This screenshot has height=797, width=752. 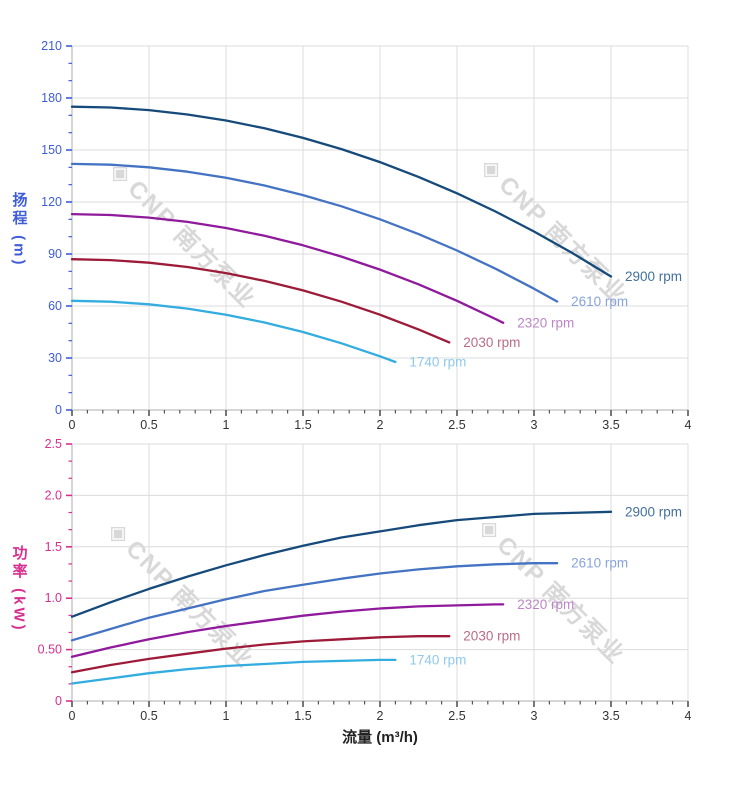 What do you see at coordinates (53, 444) in the screenshot?
I see `y-tick-label: 2.5` at bounding box center [53, 444].